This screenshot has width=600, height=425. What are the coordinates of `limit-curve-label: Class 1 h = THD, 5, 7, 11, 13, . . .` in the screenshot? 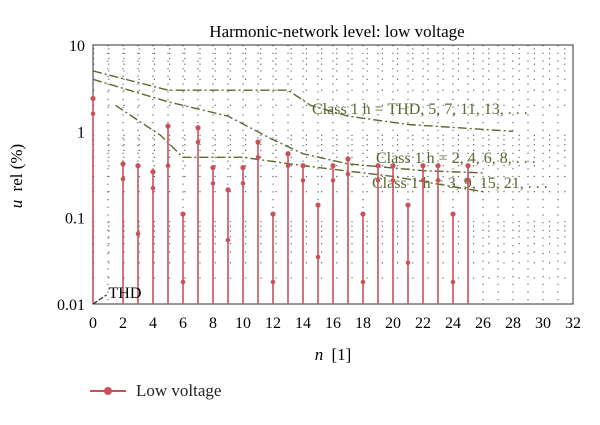 It's located at (420, 109).